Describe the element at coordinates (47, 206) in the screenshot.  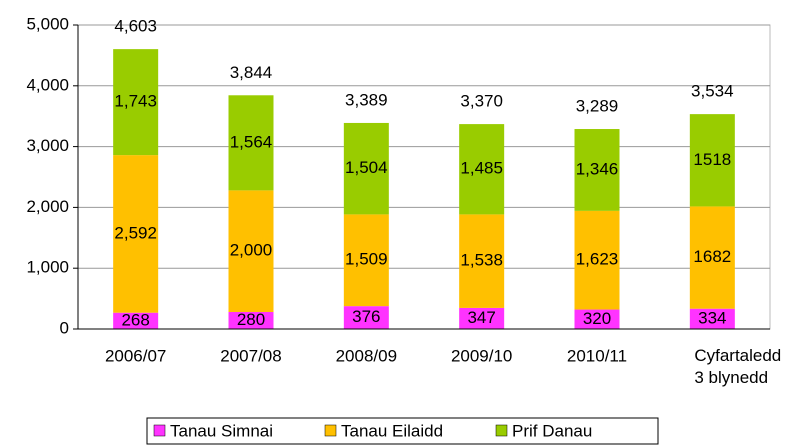
I see `y-tick-label: 2,000` at that location.